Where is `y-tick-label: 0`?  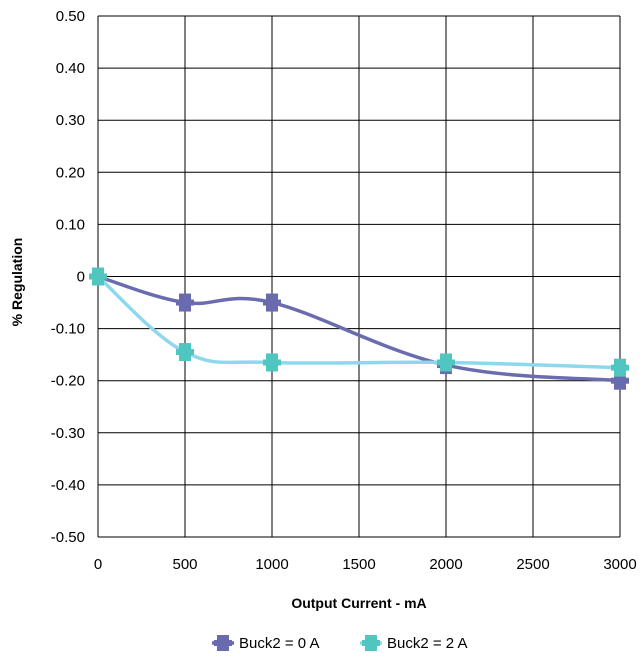
y-tick-label: 0 is located at coordinates (81, 277).